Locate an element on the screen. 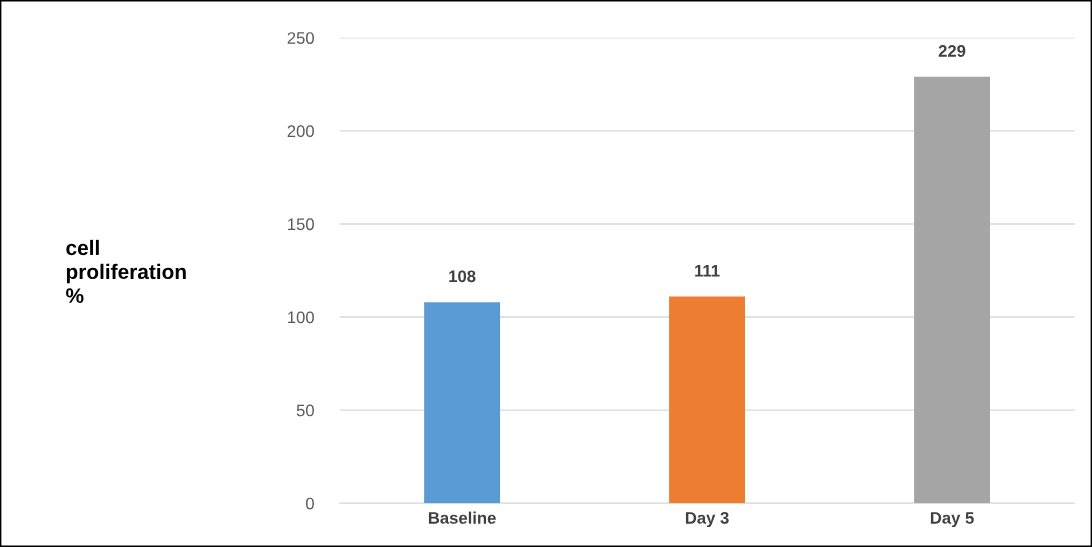 This screenshot has height=547, width=1092. y-tick-label: 0 is located at coordinates (309, 503).